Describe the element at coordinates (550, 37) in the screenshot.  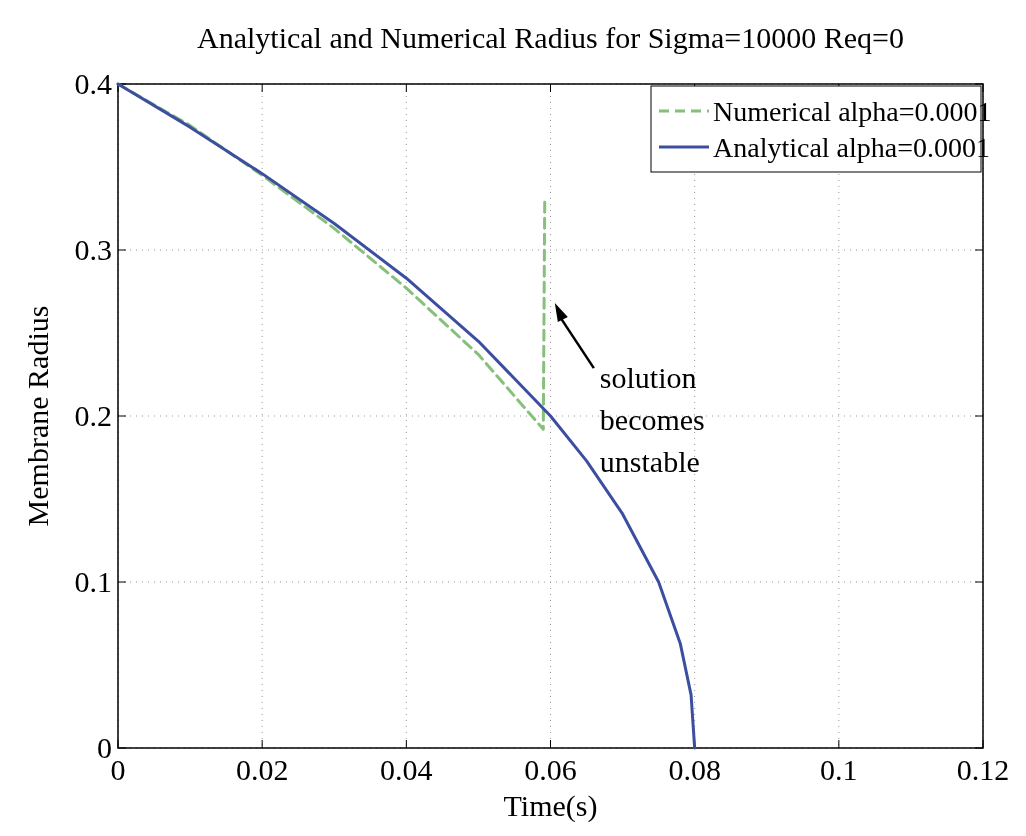
I see `chart-title: Analytical and Numerical Radius for Sigma=10000 Req=0` at that location.